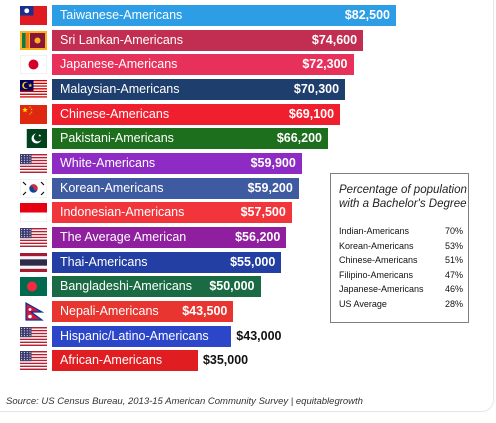 This screenshot has width=496, height=423. Describe the element at coordinates (111, 360) in the screenshot. I see `bar-category-label: African-Americans` at that location.